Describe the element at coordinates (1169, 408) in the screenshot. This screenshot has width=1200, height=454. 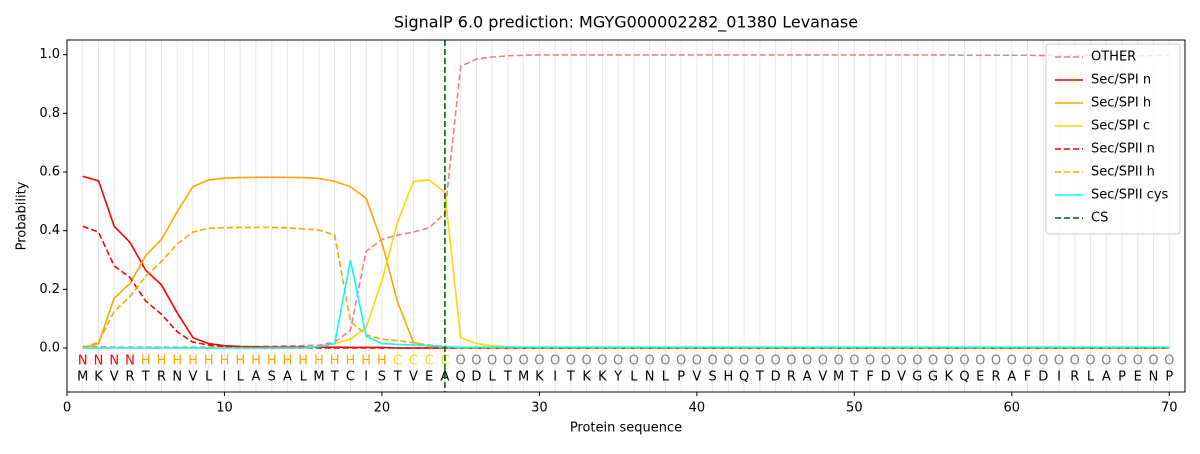
I see `x-tick-label: 70` at that location.